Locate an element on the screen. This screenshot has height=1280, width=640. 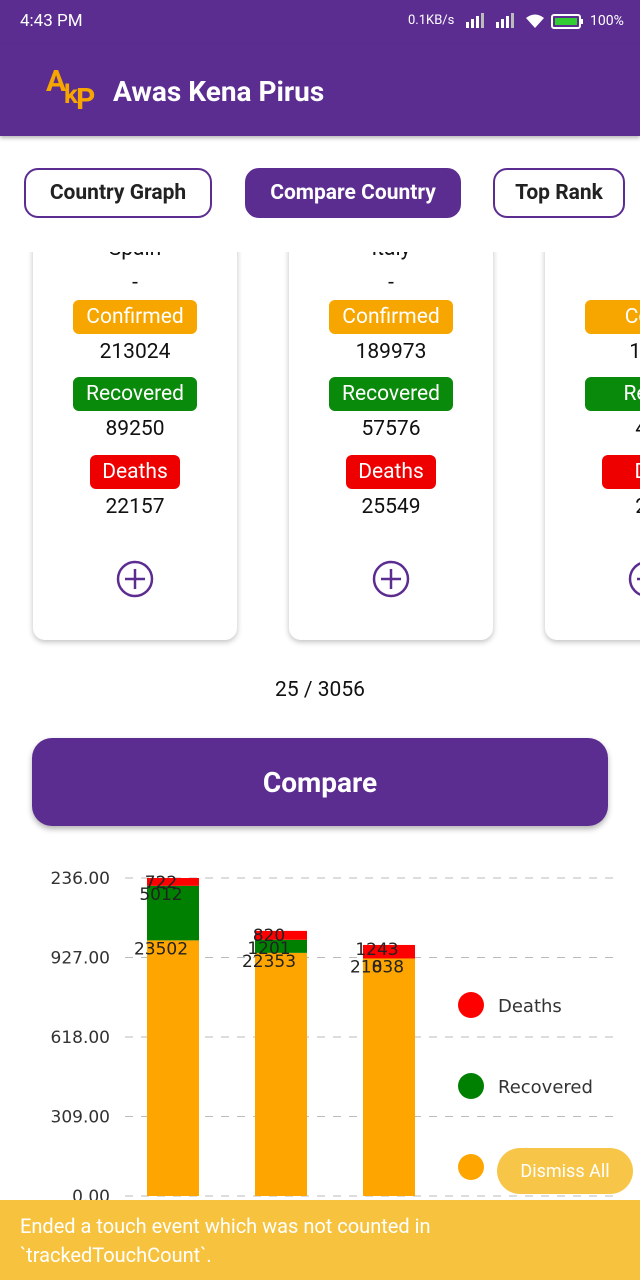
country-name: Spain is located at coordinates (135, 256).